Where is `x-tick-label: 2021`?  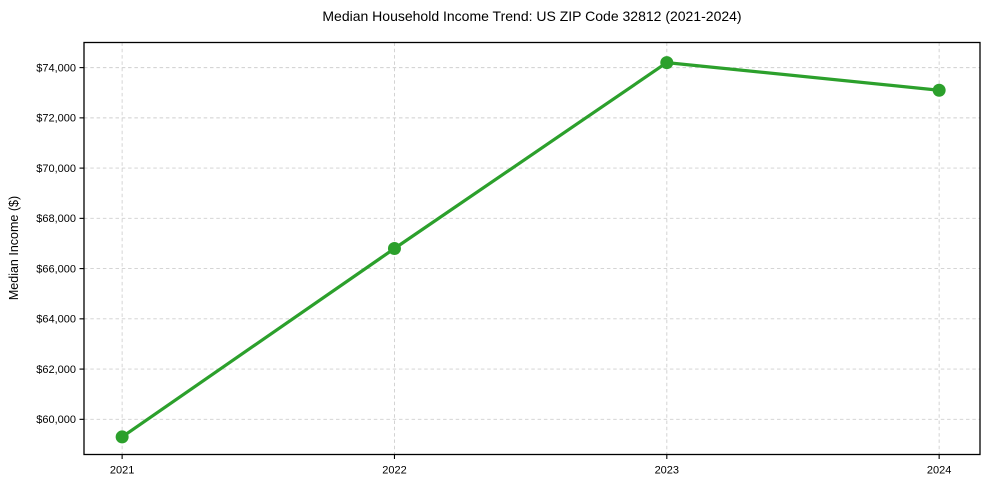 x-tick-label: 2021 is located at coordinates (122, 471).